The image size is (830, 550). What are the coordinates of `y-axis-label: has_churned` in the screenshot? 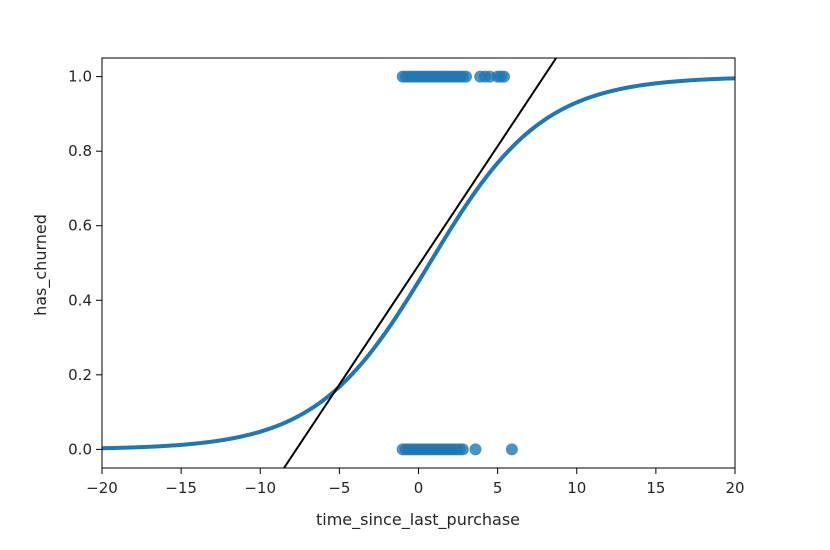 It's located at (41, 265).